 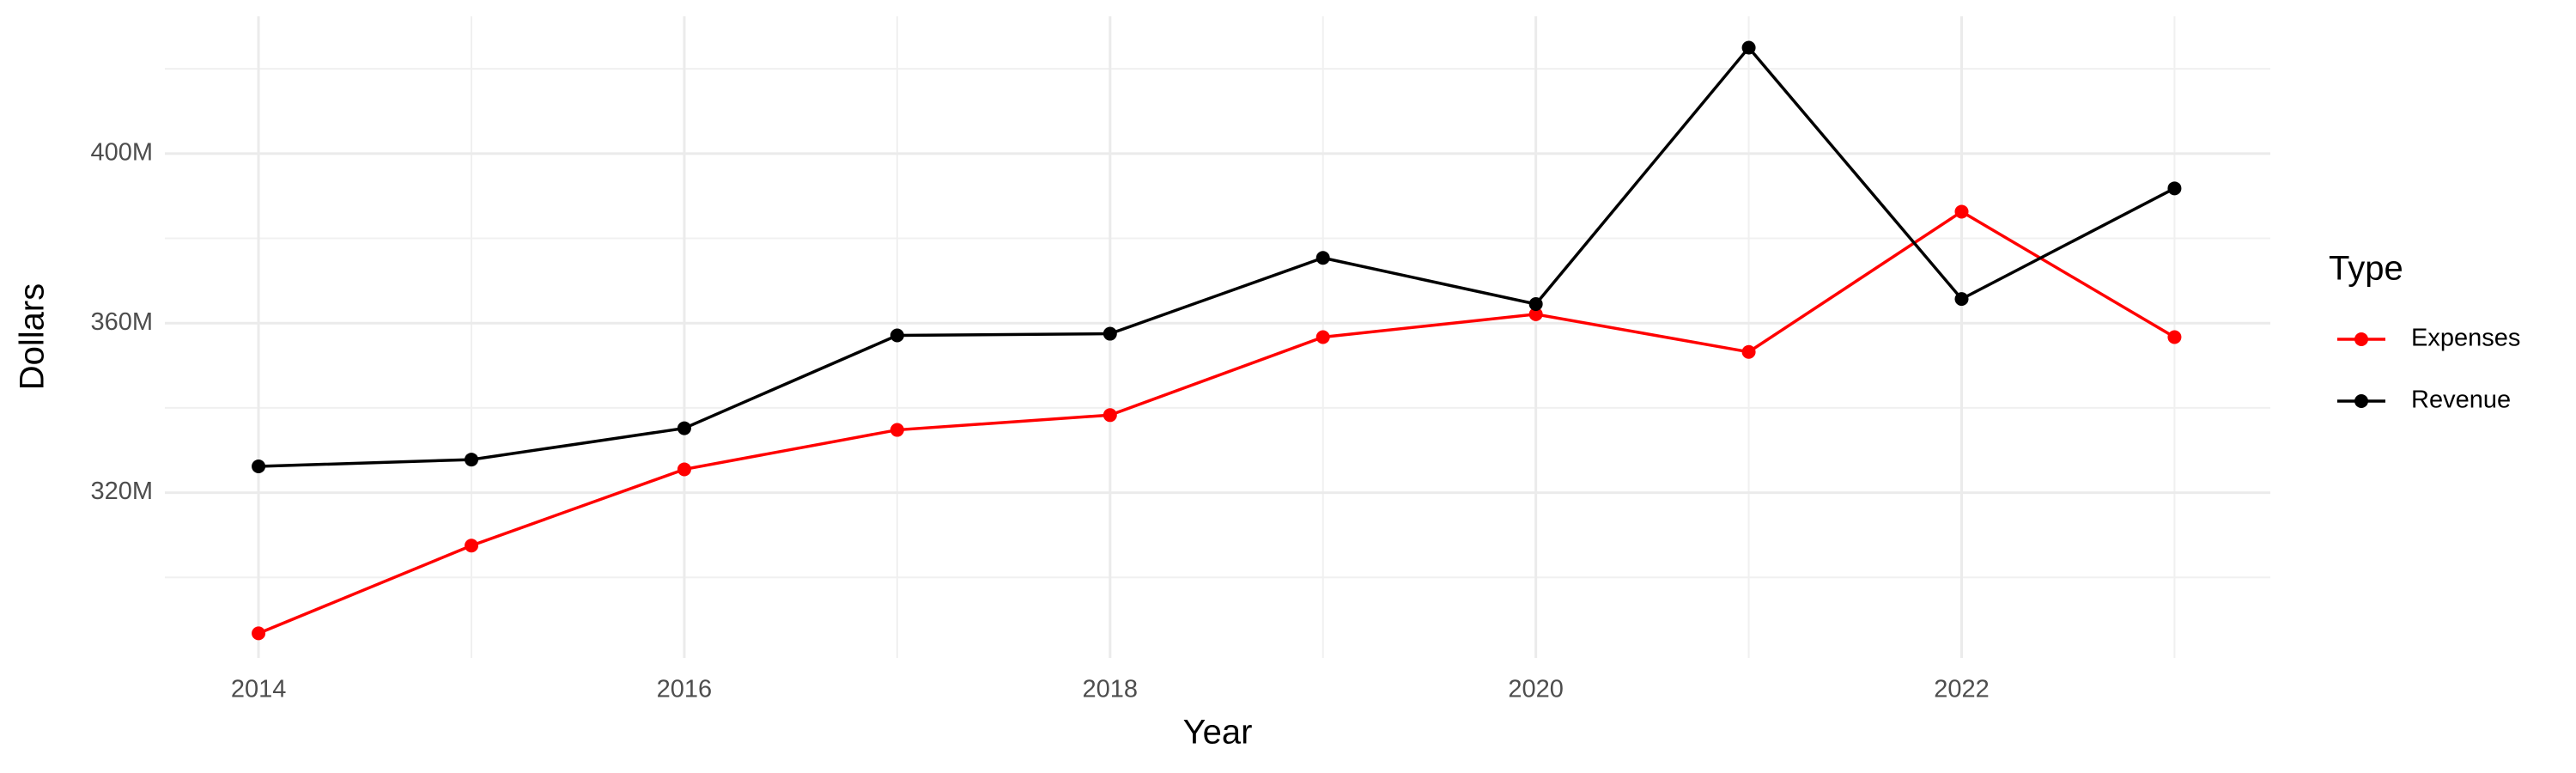 What do you see at coordinates (2461, 400) in the screenshot?
I see `legend-label: Revenue` at bounding box center [2461, 400].